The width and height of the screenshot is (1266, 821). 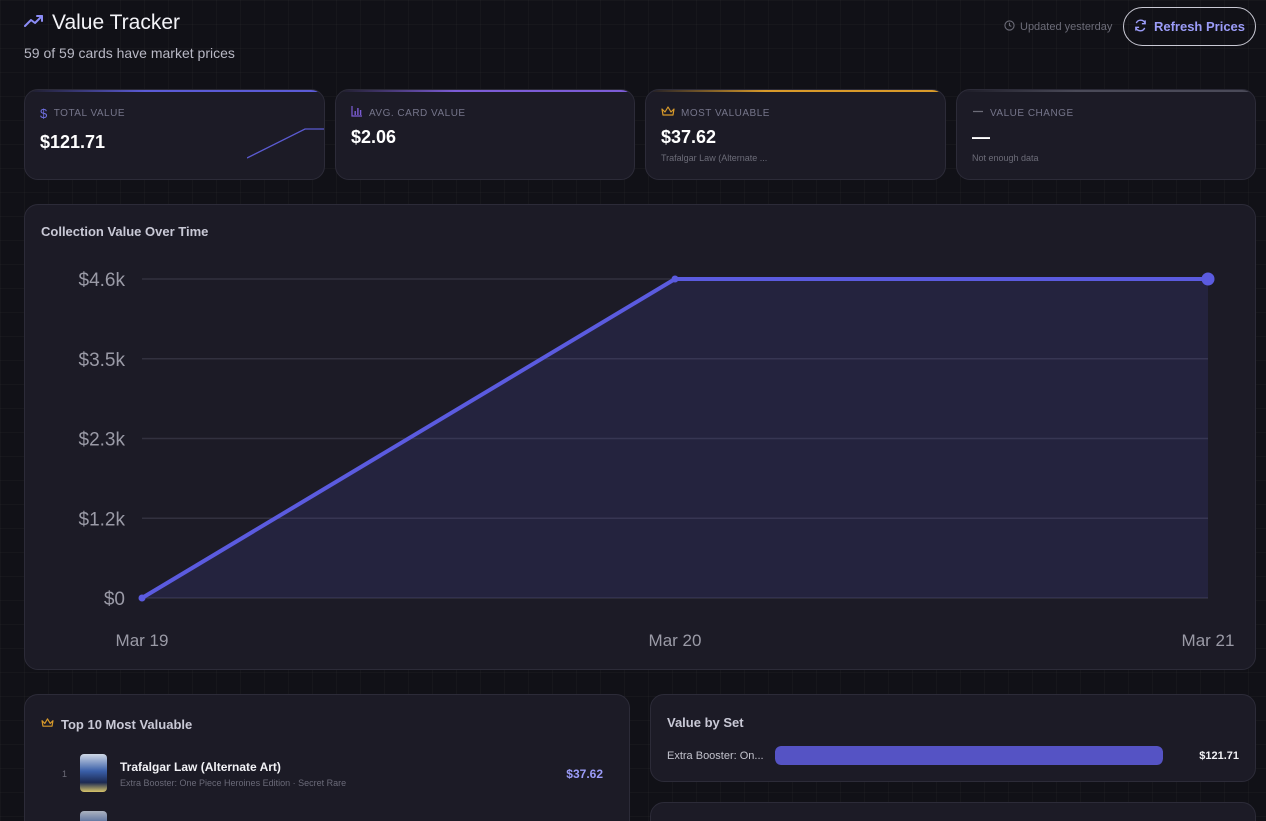 I want to click on refresh-icon, so click(x=1140, y=27).